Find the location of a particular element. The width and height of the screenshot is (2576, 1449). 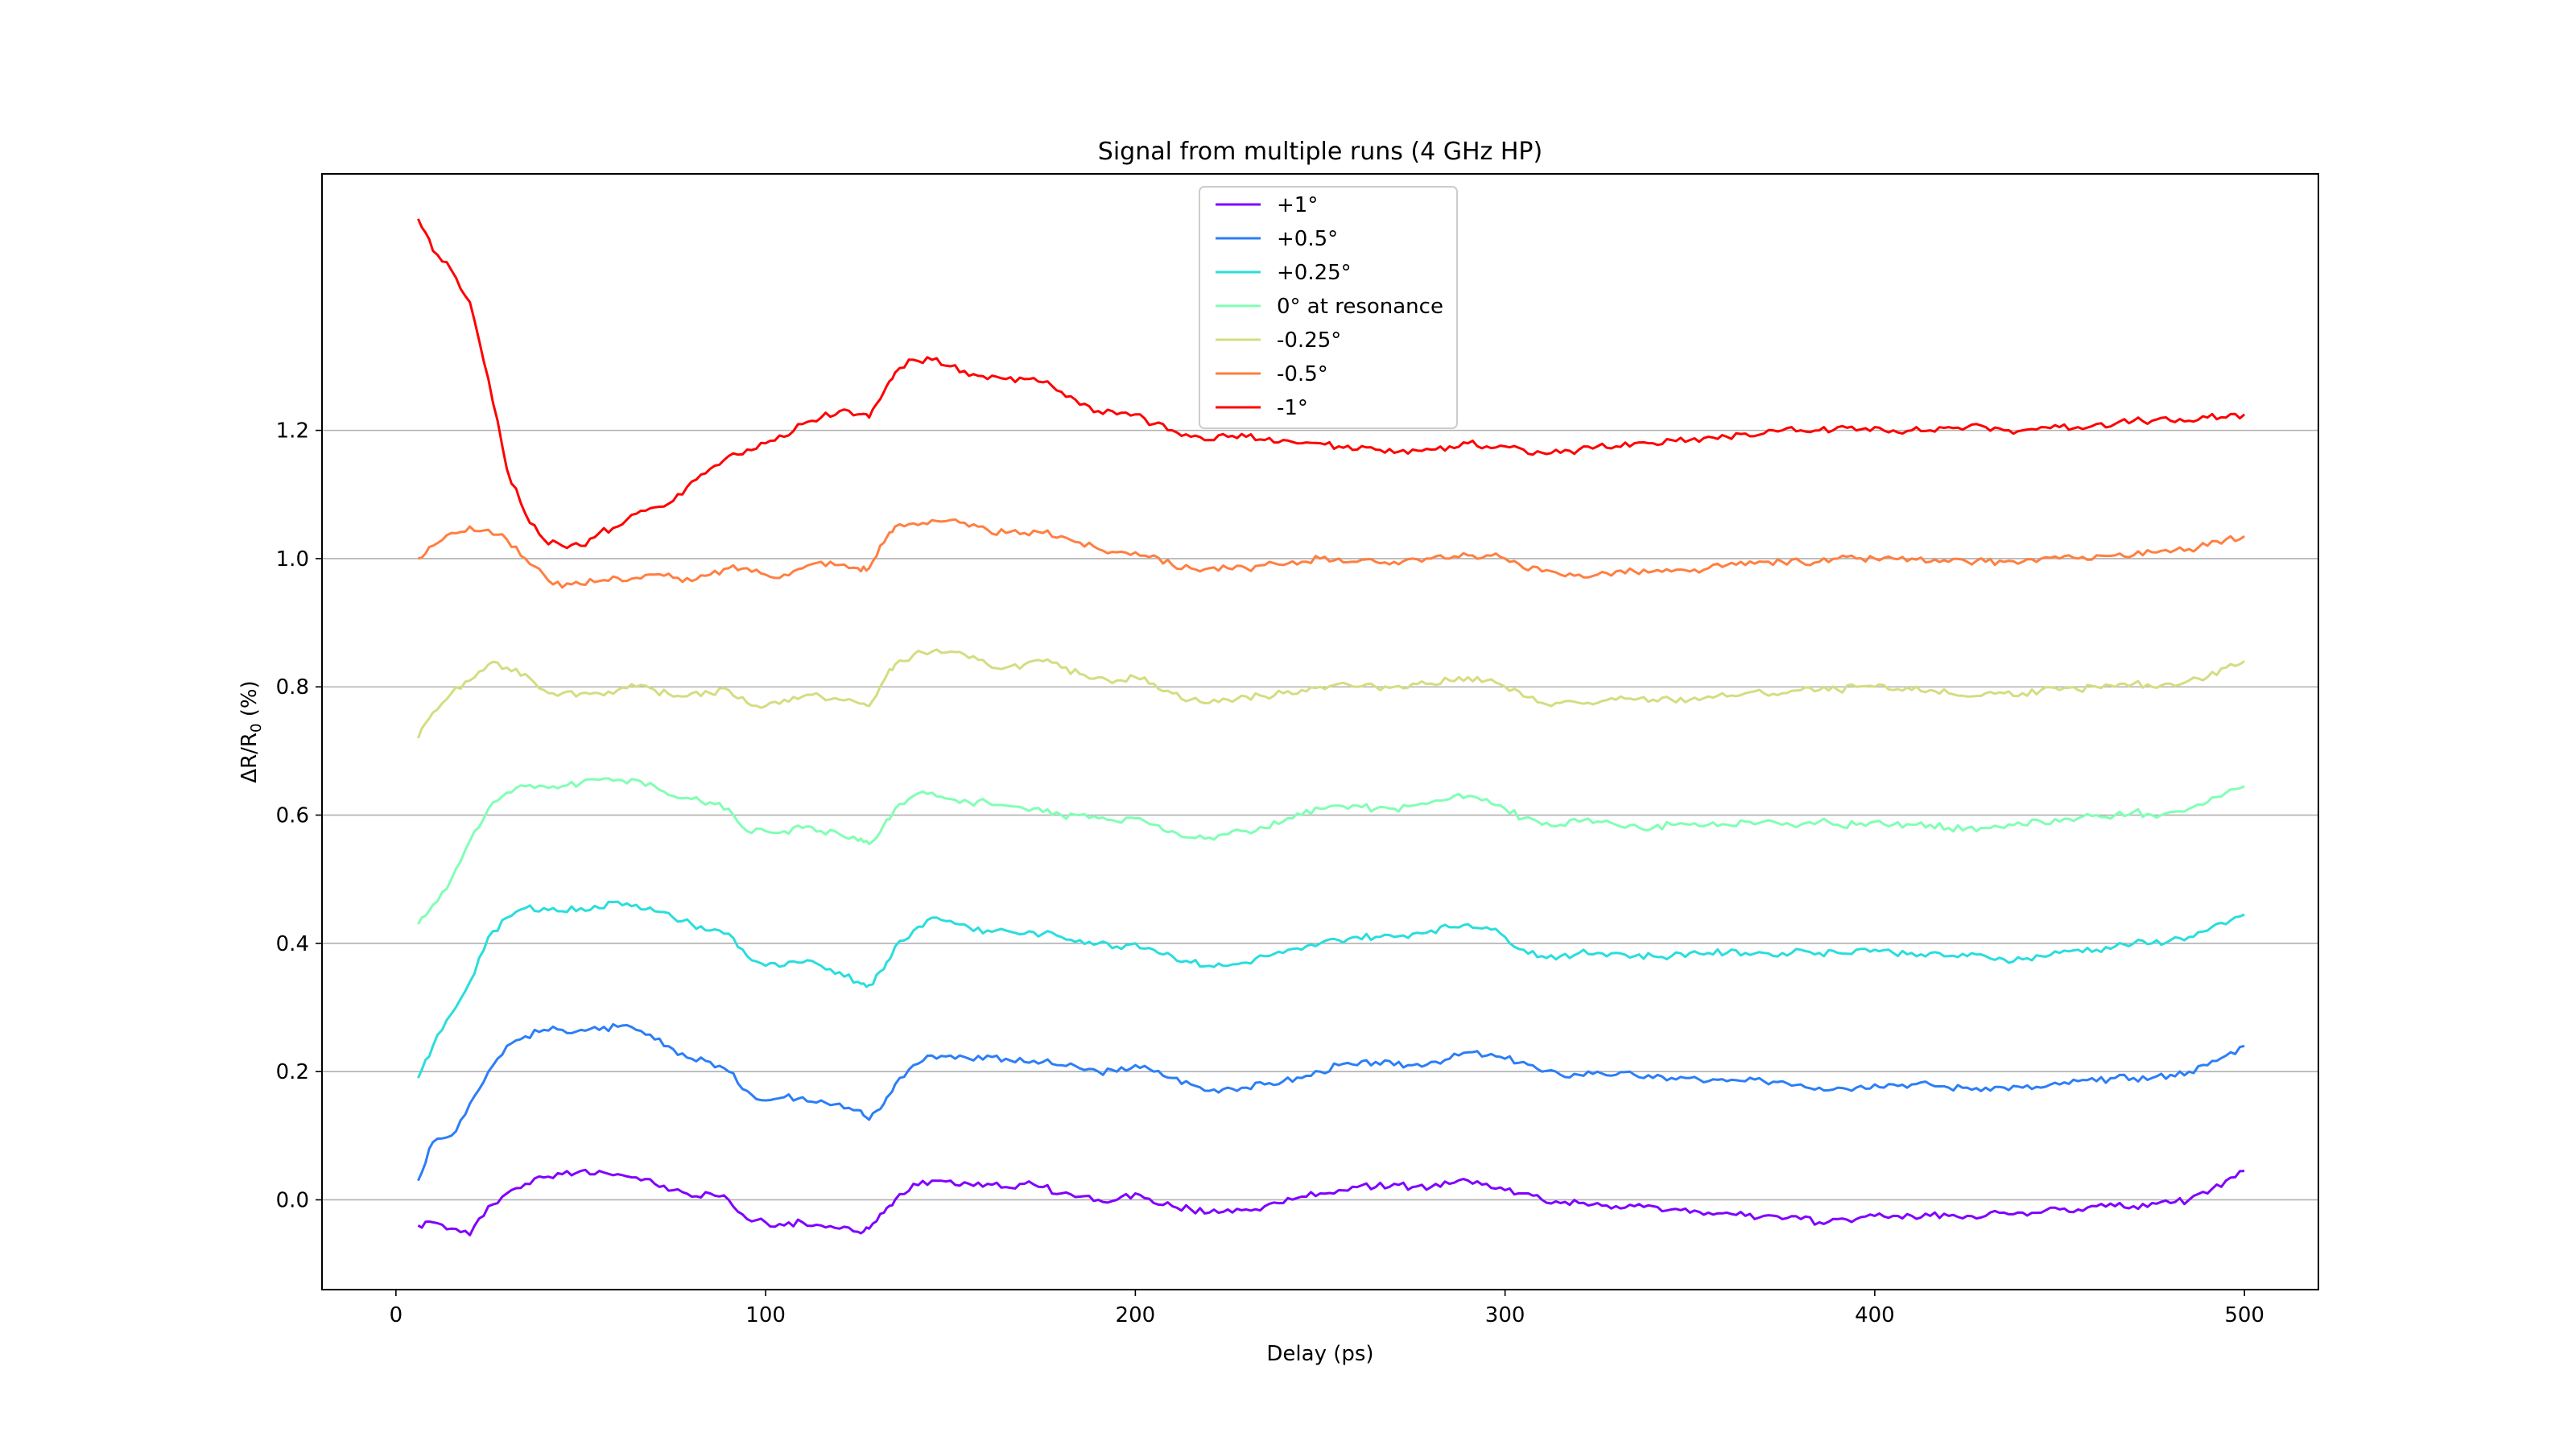

y-tick-label: 1.0 is located at coordinates (292, 559).